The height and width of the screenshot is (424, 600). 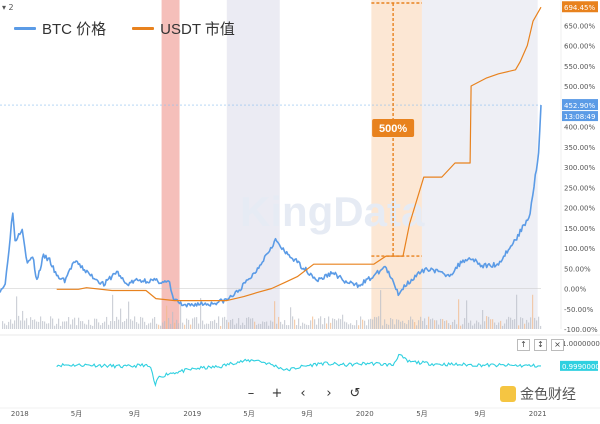 What do you see at coordinates (8, 7) in the screenshot?
I see `pane-toggle: ▾ 2` at bounding box center [8, 7].